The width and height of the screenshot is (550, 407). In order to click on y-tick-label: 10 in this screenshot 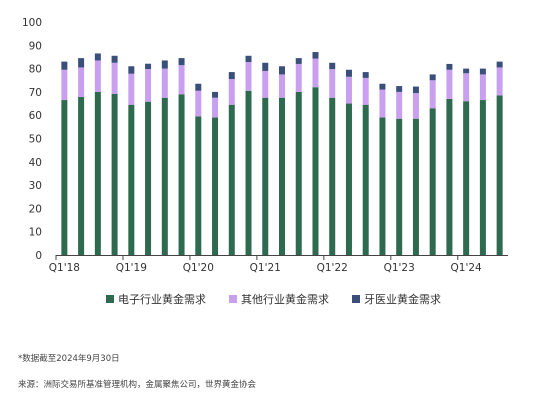, I will do `click(35, 233)`.